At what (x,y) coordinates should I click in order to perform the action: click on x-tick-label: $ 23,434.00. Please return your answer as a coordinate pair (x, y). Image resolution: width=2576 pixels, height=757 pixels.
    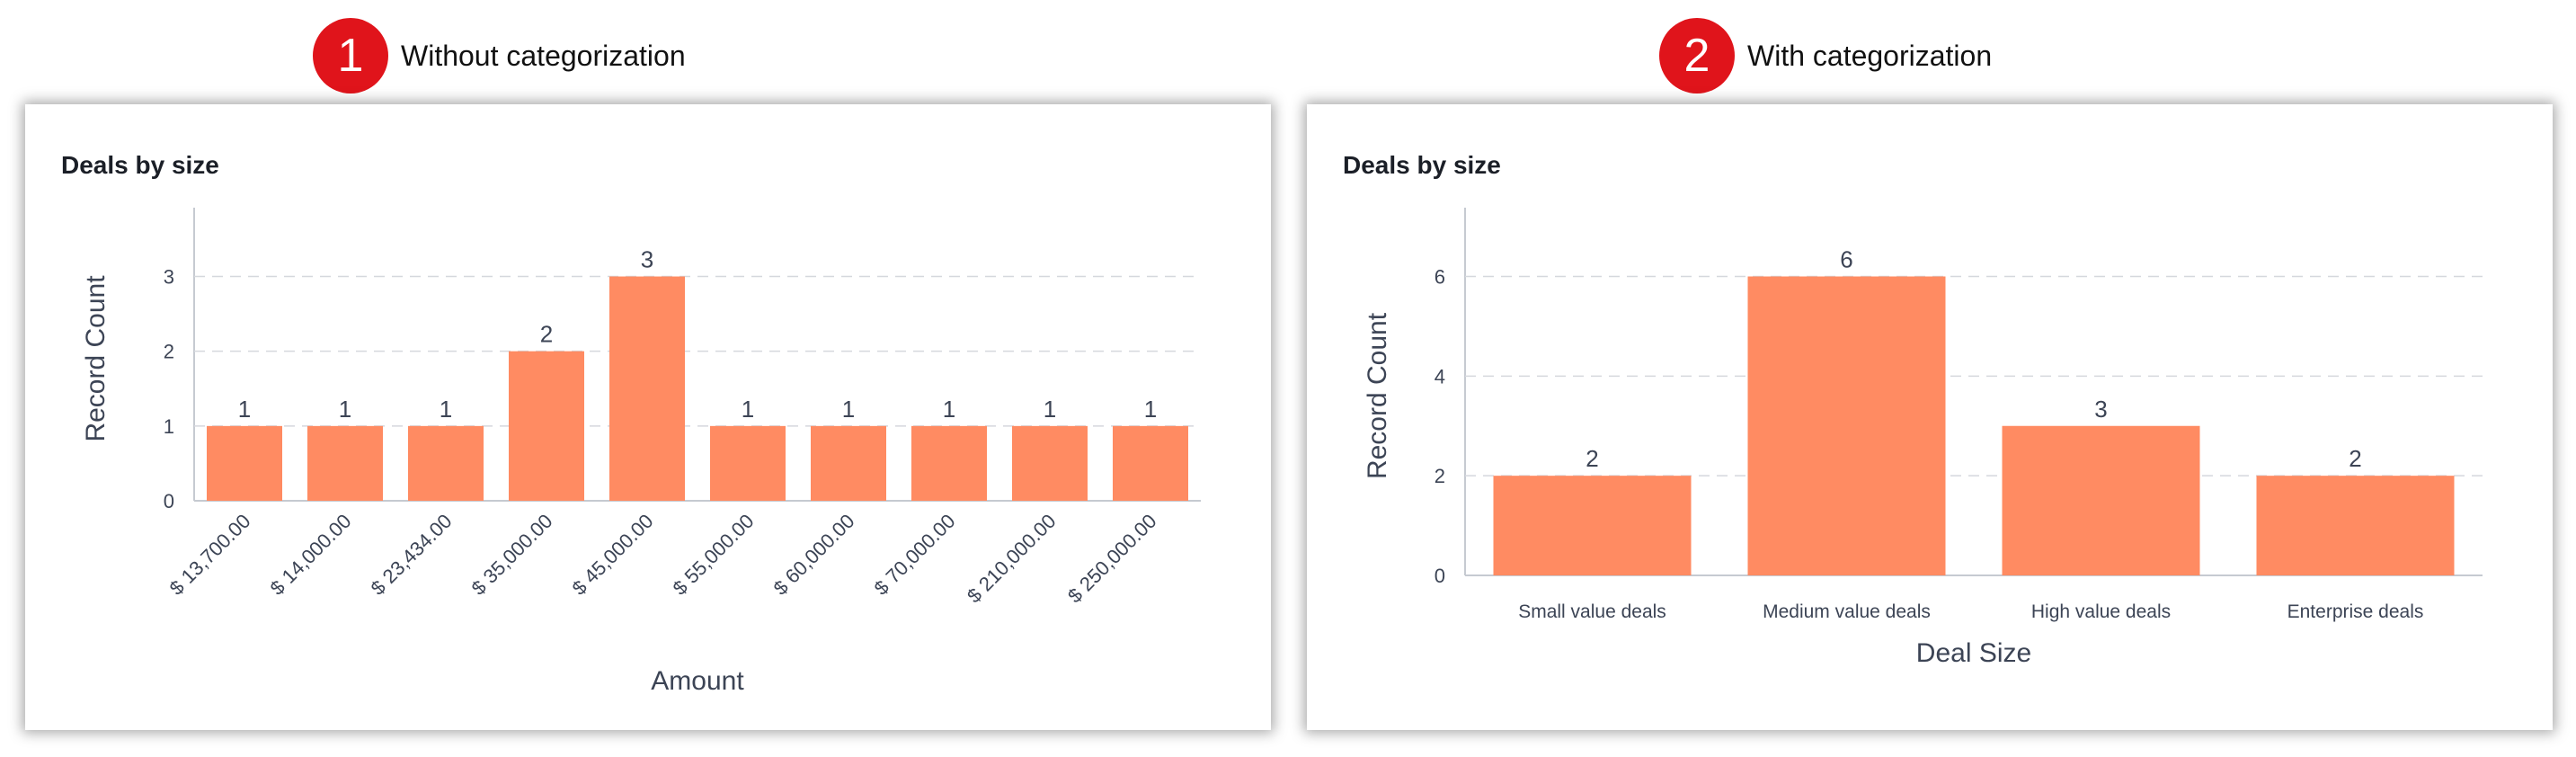
    Looking at the image, I should click on (412, 555).